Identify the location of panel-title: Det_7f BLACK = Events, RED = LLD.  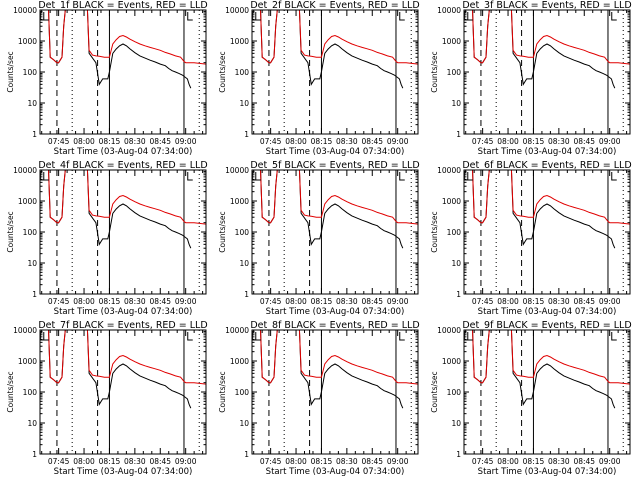
(122, 325).